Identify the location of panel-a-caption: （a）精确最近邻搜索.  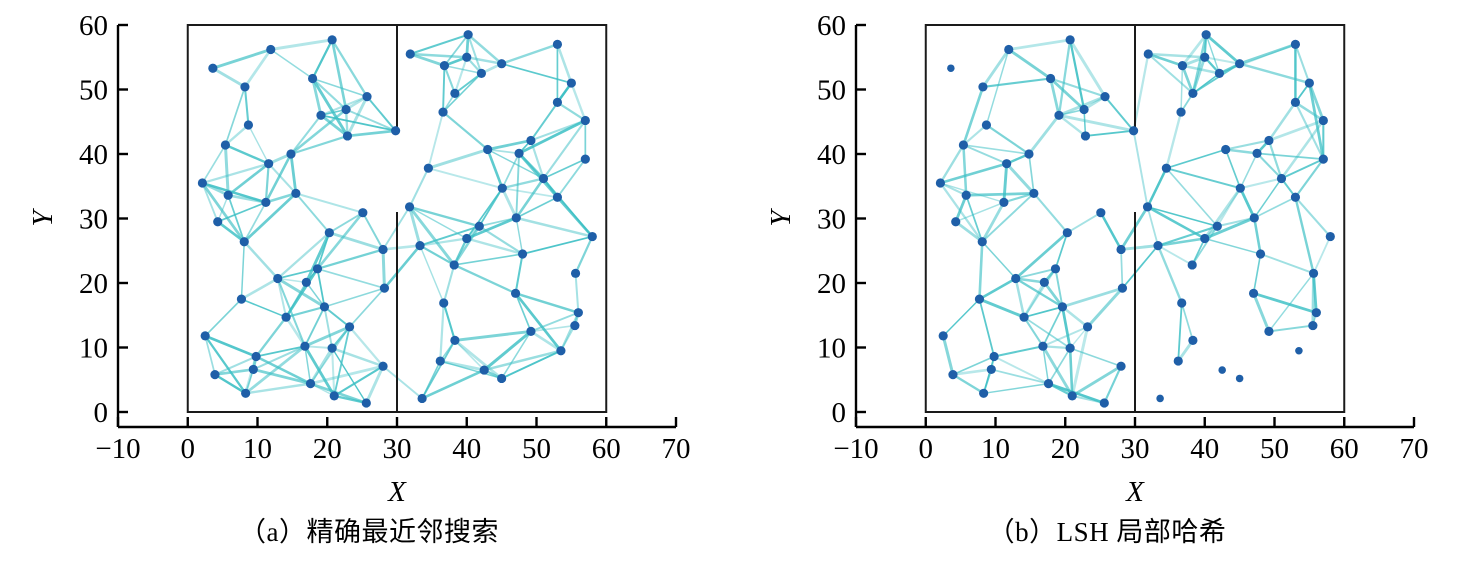
(369, 532).